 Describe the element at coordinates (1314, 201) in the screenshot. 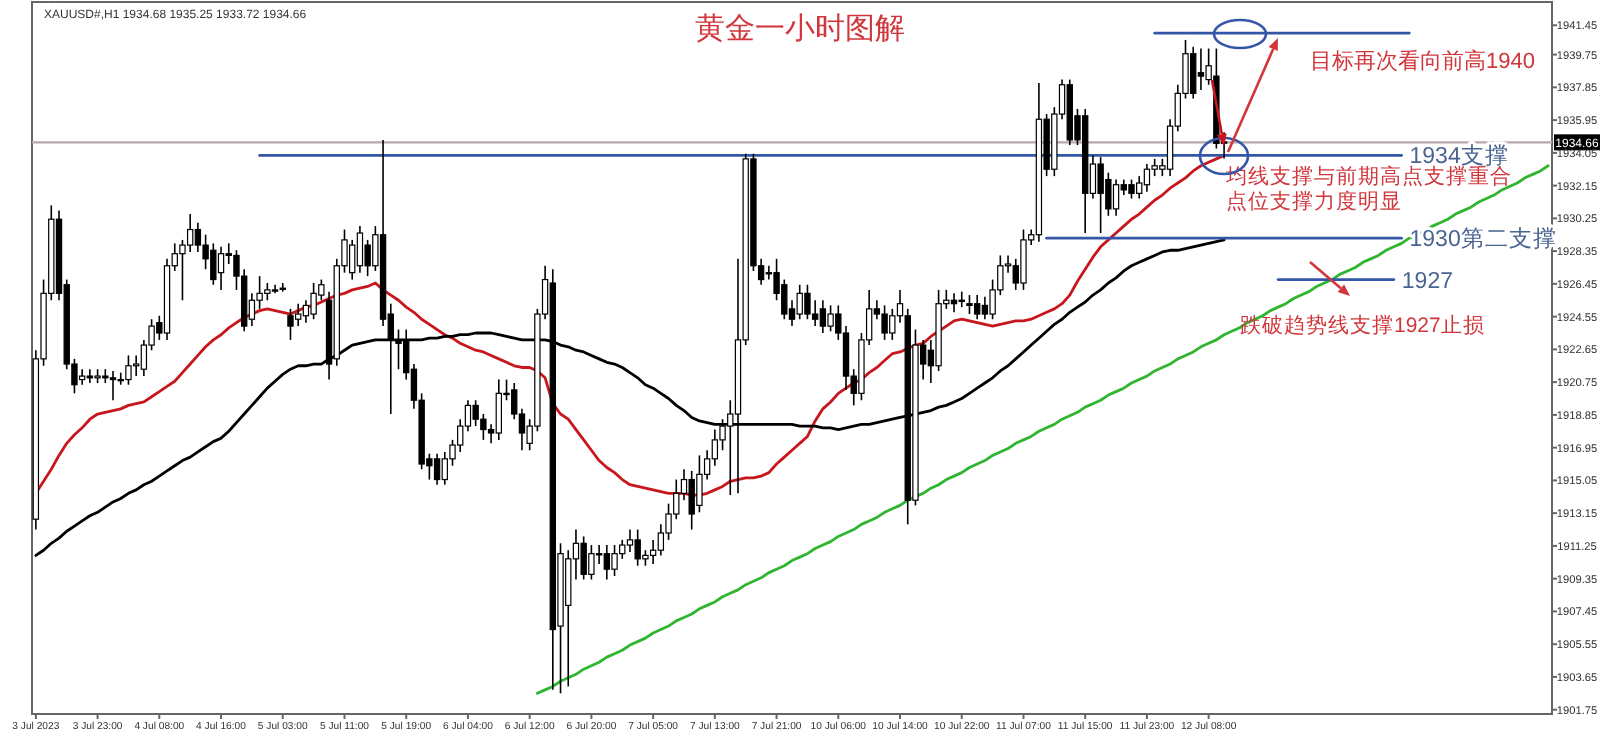

I see `annotation: 点位支撑力度明显` at that location.